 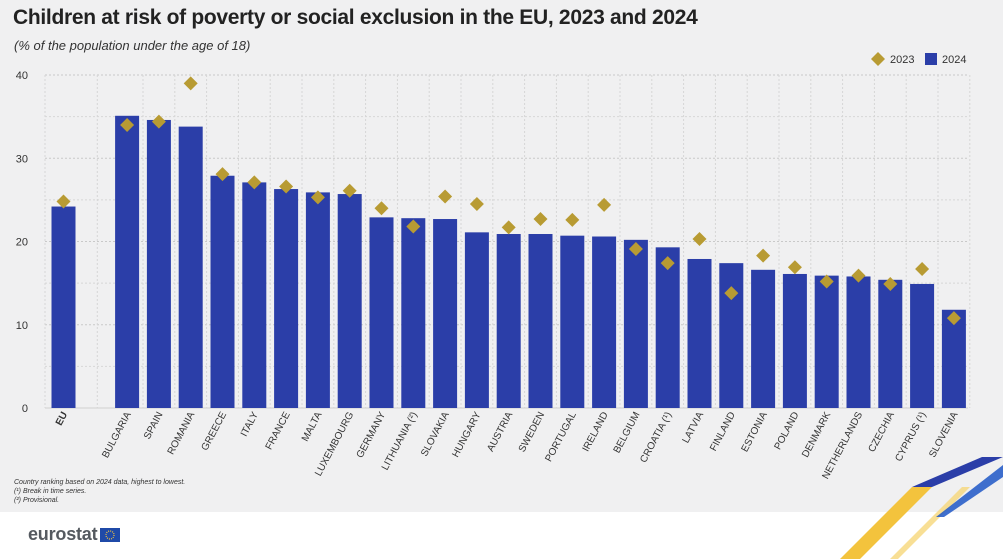 I want to click on category-label-ireland: IRELAND, so click(x=596, y=431).